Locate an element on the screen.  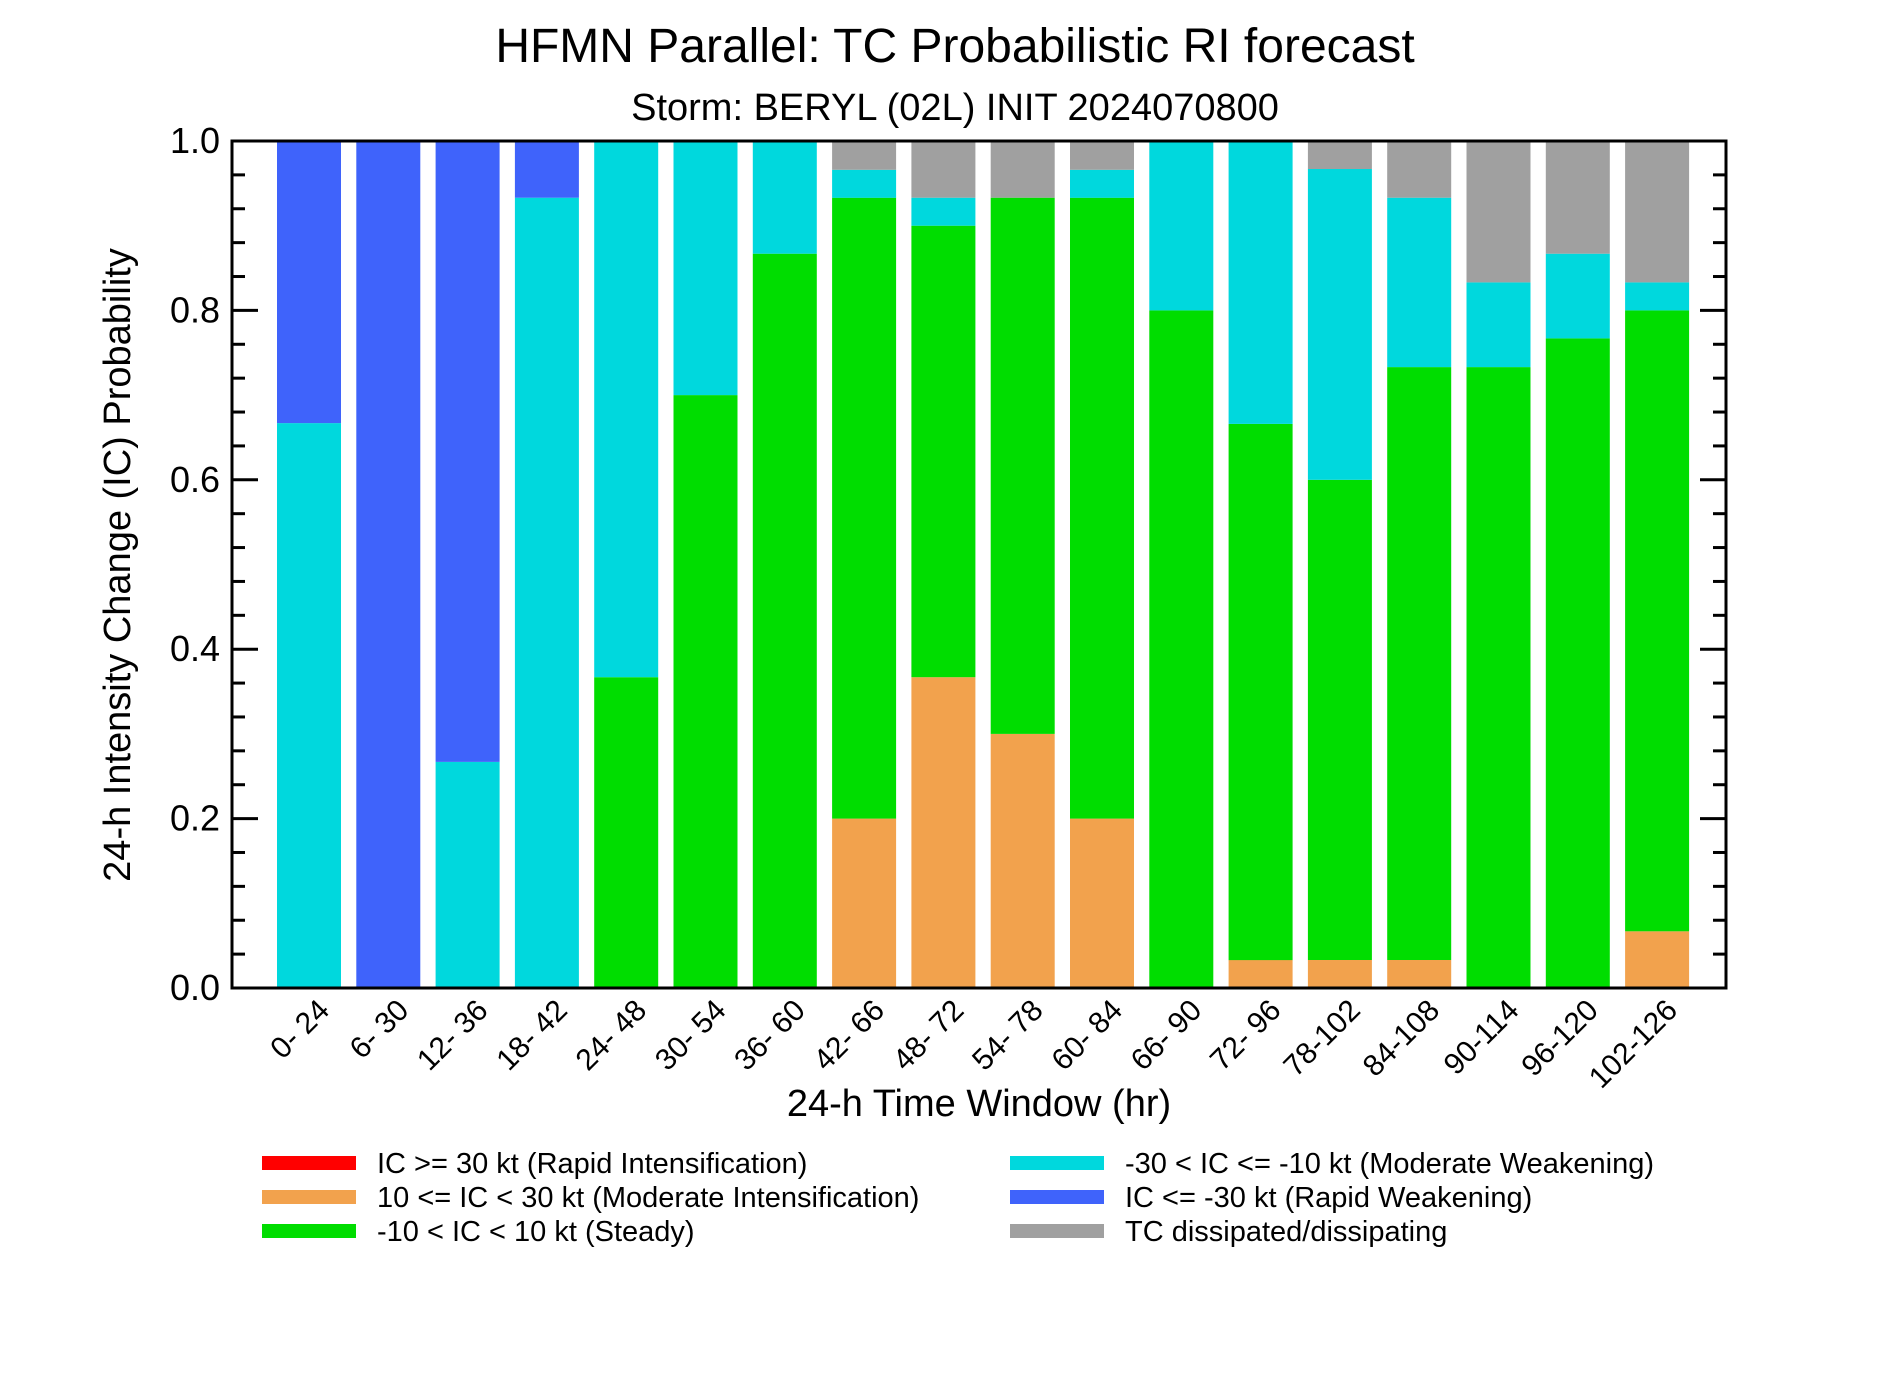
legend-label-0: IC >= 30 kt (Rapid Intensification) is located at coordinates (592, 1164).